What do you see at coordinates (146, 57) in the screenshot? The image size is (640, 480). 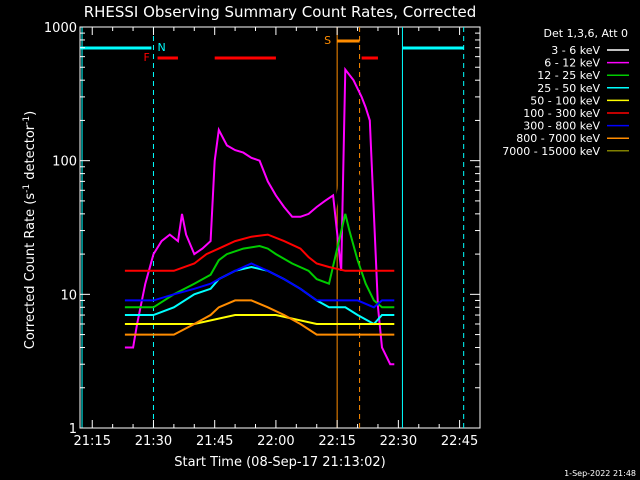 I see `annotation-f: F` at bounding box center [146, 57].